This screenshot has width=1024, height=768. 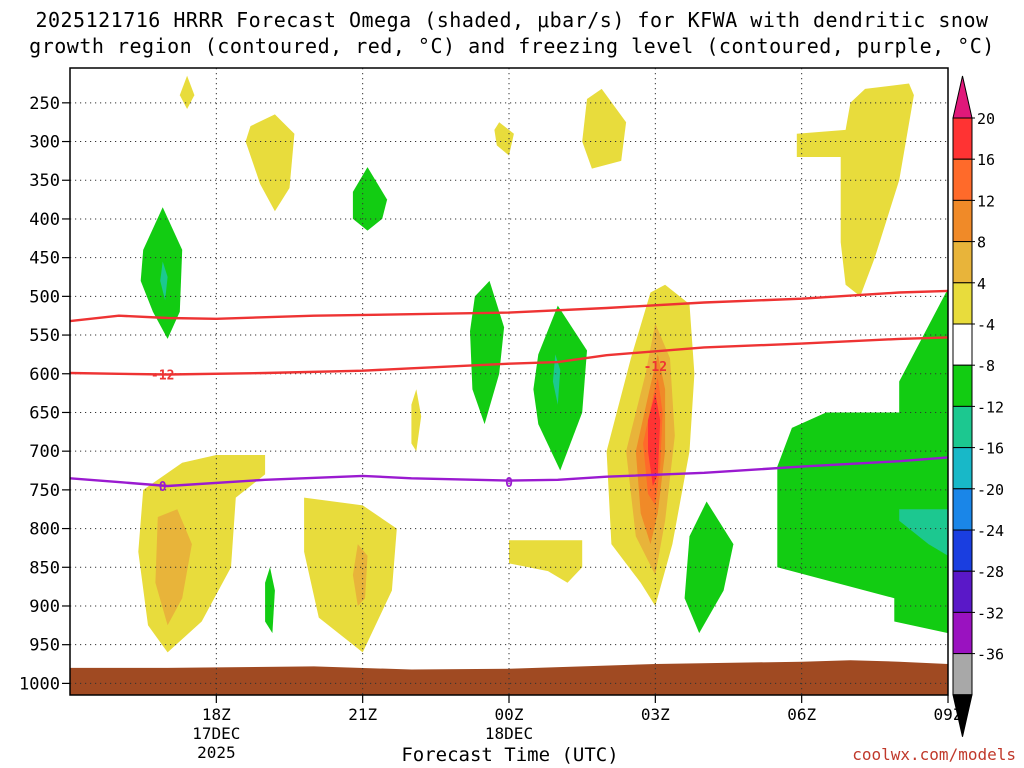 I want to click on colorbar-label--4: -4, so click(x=986, y=325).